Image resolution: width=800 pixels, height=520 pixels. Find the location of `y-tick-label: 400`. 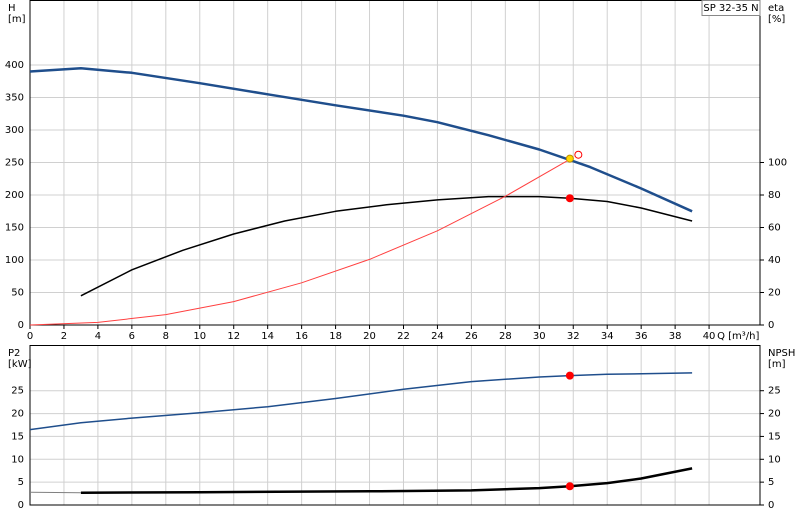

y-tick-label: 400 is located at coordinates (14, 65).